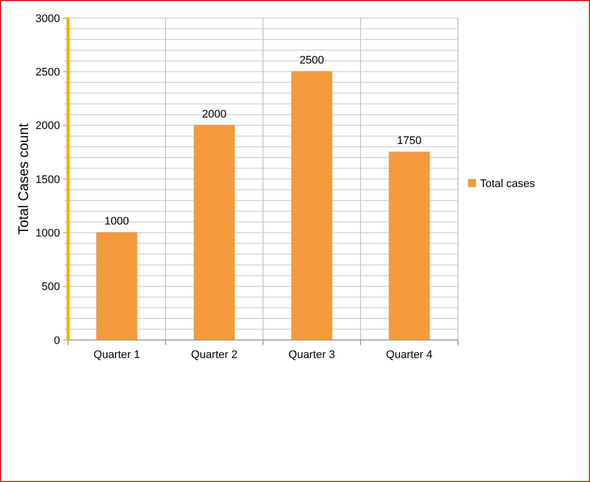 This screenshot has width=590, height=482. I want to click on x-tick-label: Quarter 2, so click(214, 355).